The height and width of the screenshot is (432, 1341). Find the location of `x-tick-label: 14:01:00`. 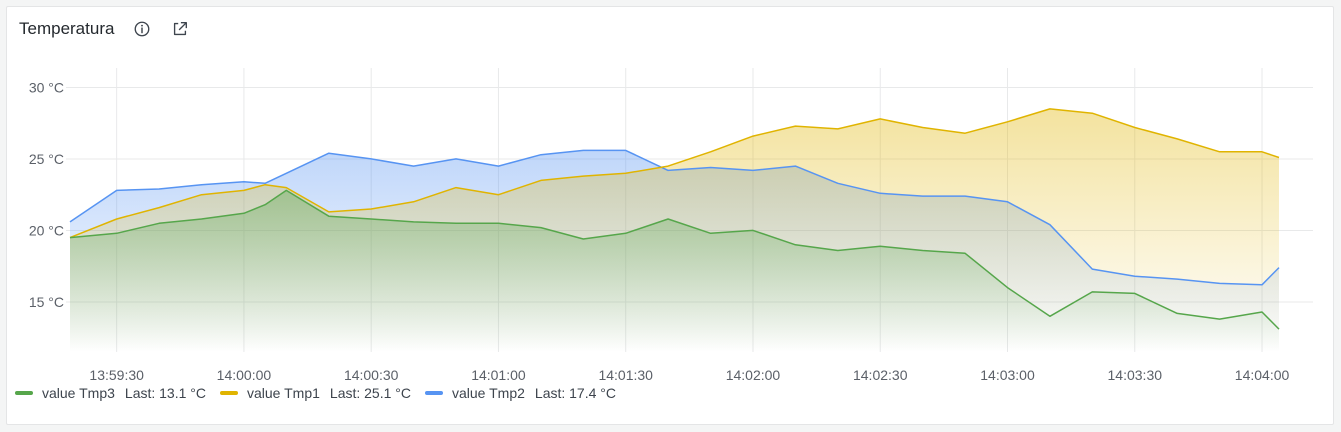

x-tick-label: 14:01:00 is located at coordinates (498, 375).